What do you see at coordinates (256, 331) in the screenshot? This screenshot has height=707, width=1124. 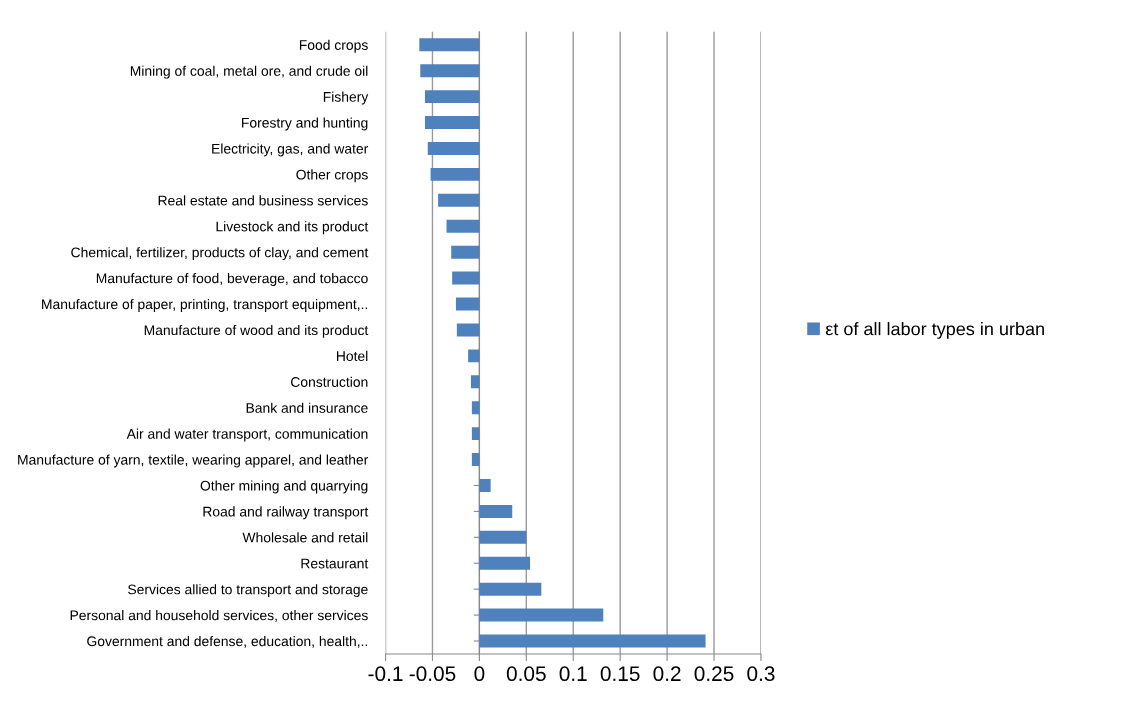 I see `y-tick-label: Manufacture of wood and its product` at bounding box center [256, 331].